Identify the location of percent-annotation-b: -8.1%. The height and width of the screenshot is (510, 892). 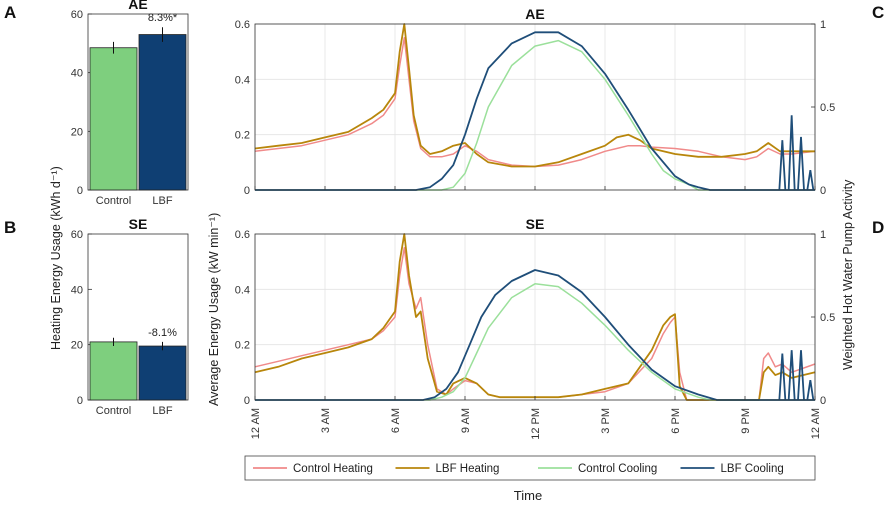
(162, 333).